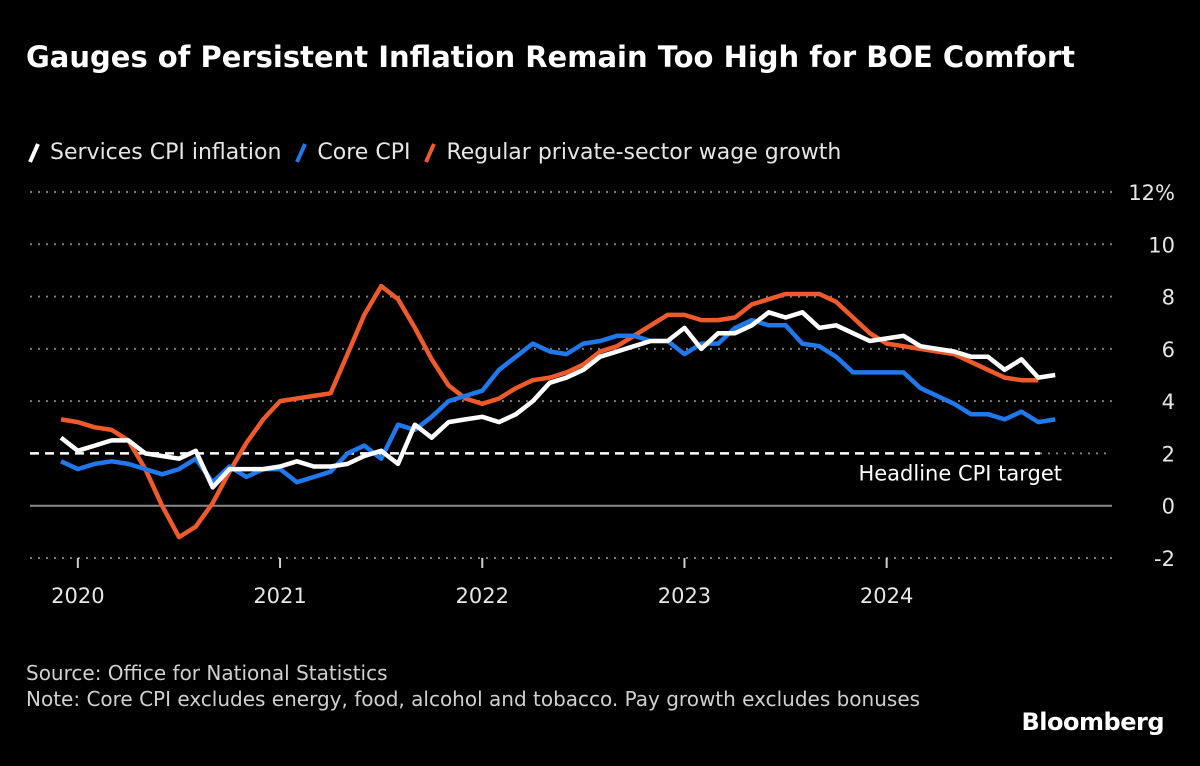 The width and height of the screenshot is (1200, 766). I want to click on bloomberg-logo: Bloomberg, so click(1093, 722).